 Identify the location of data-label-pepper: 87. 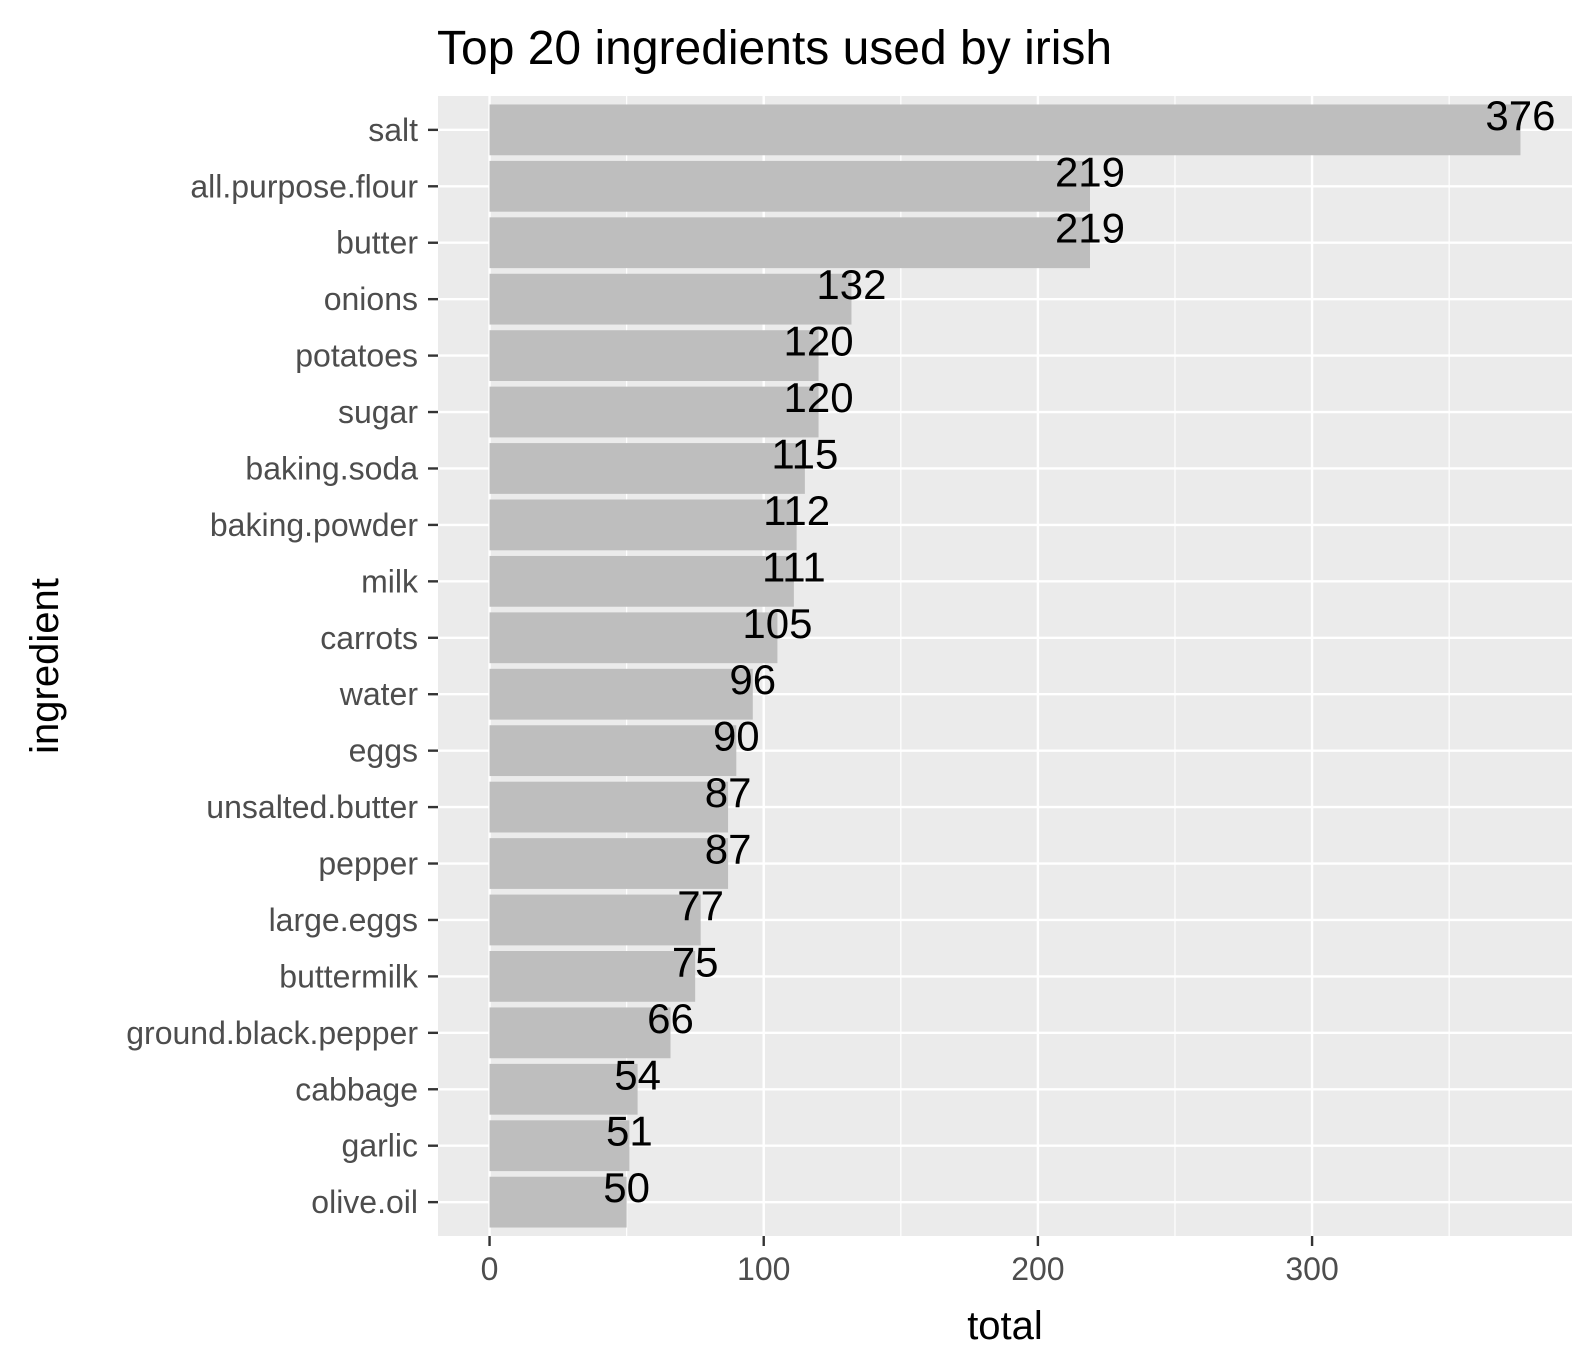
(728, 849).